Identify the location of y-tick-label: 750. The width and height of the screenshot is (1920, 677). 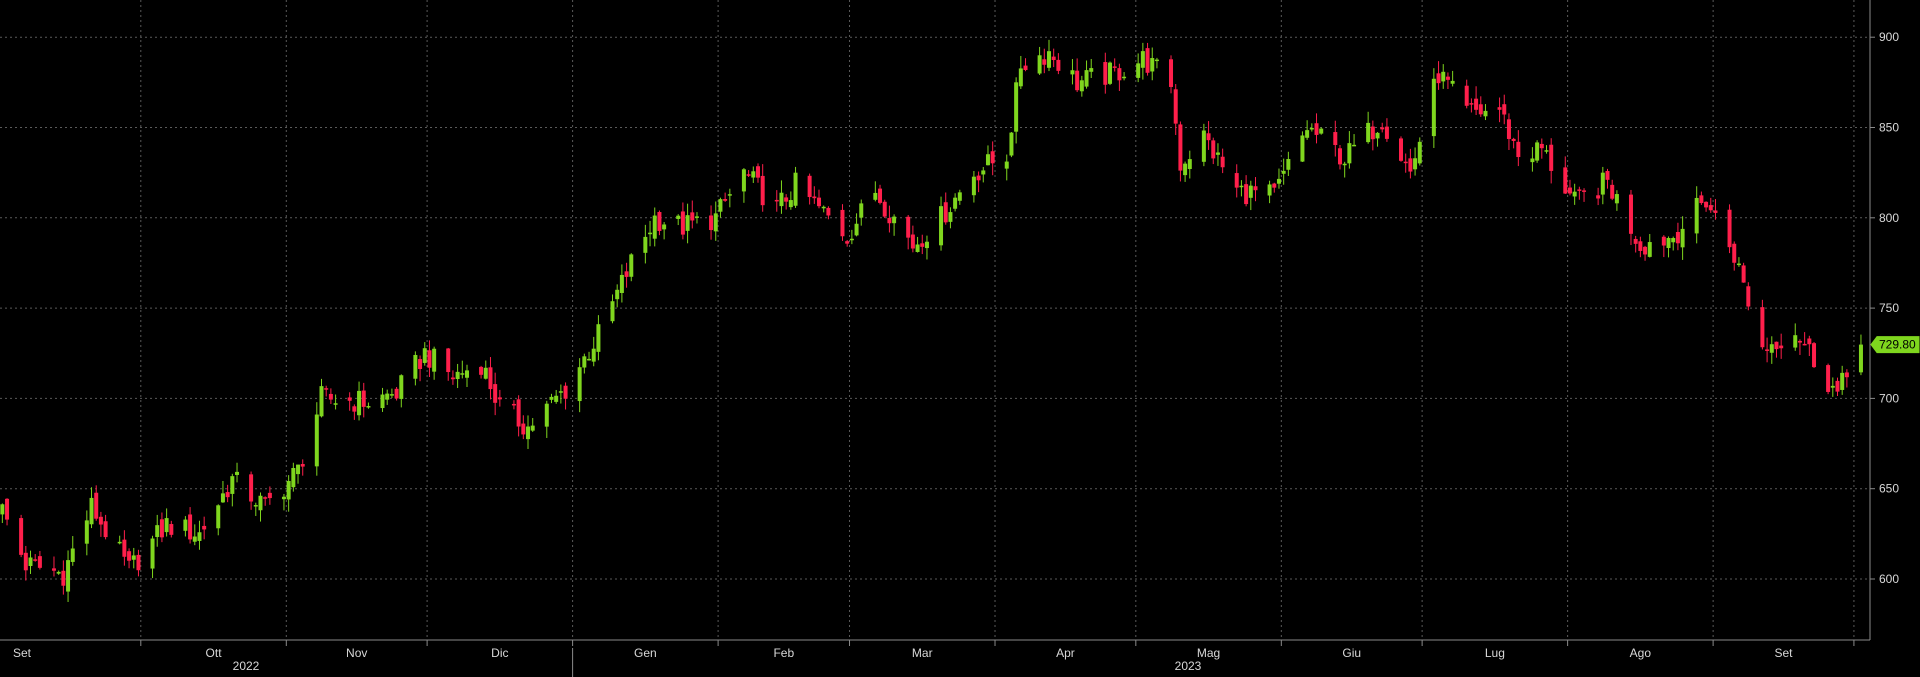
(1889, 308).